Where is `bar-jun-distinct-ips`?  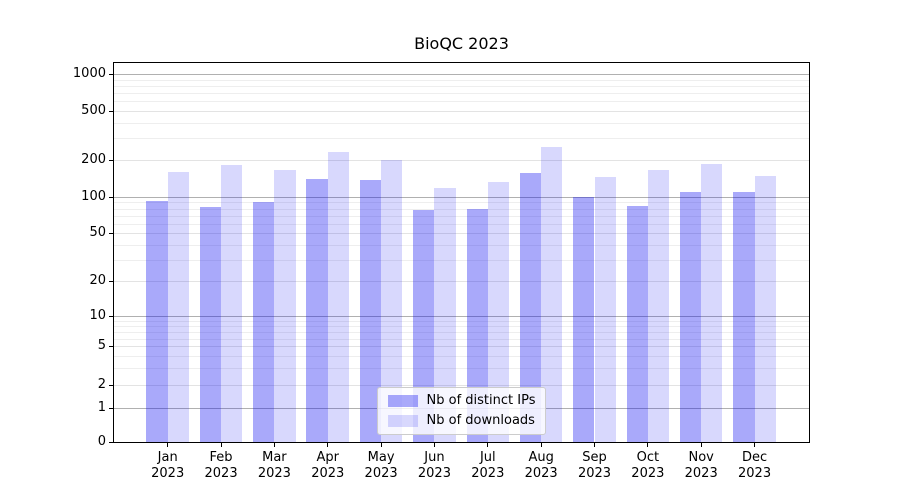 bar-jun-distinct-ips is located at coordinates (424, 325).